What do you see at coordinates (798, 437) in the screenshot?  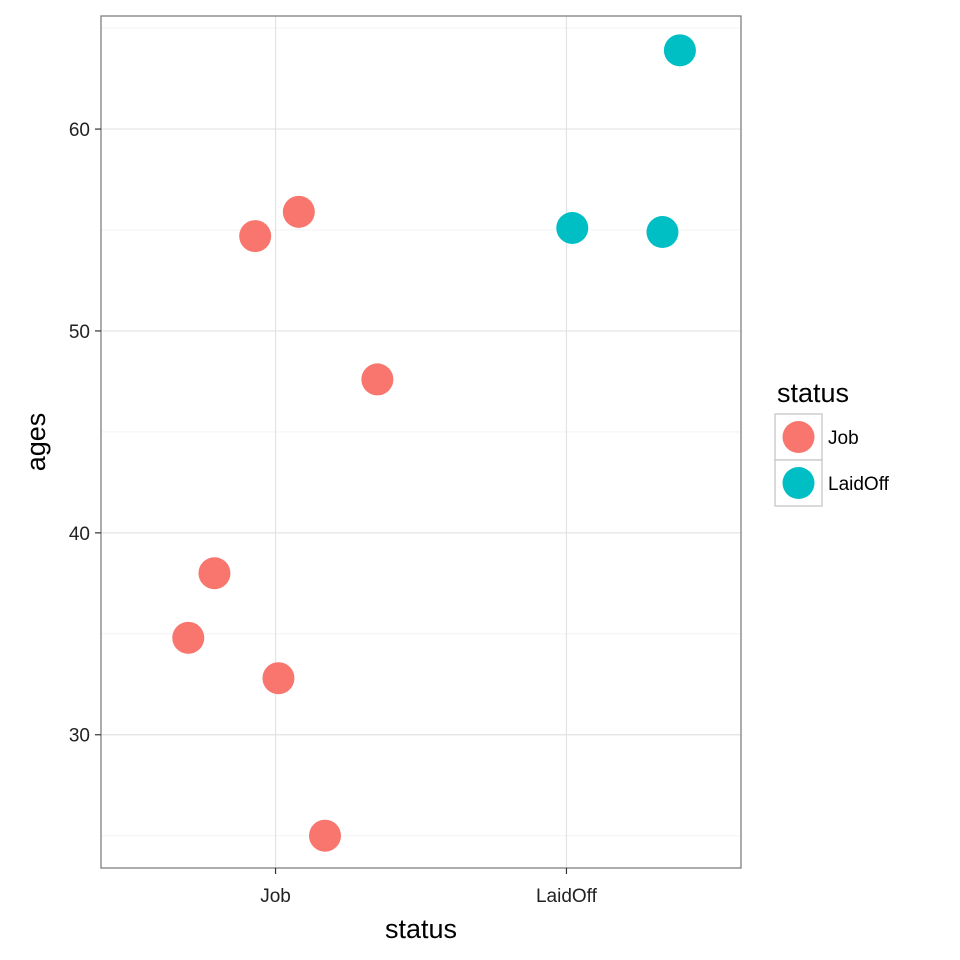 I see `legend-swatch-job` at bounding box center [798, 437].